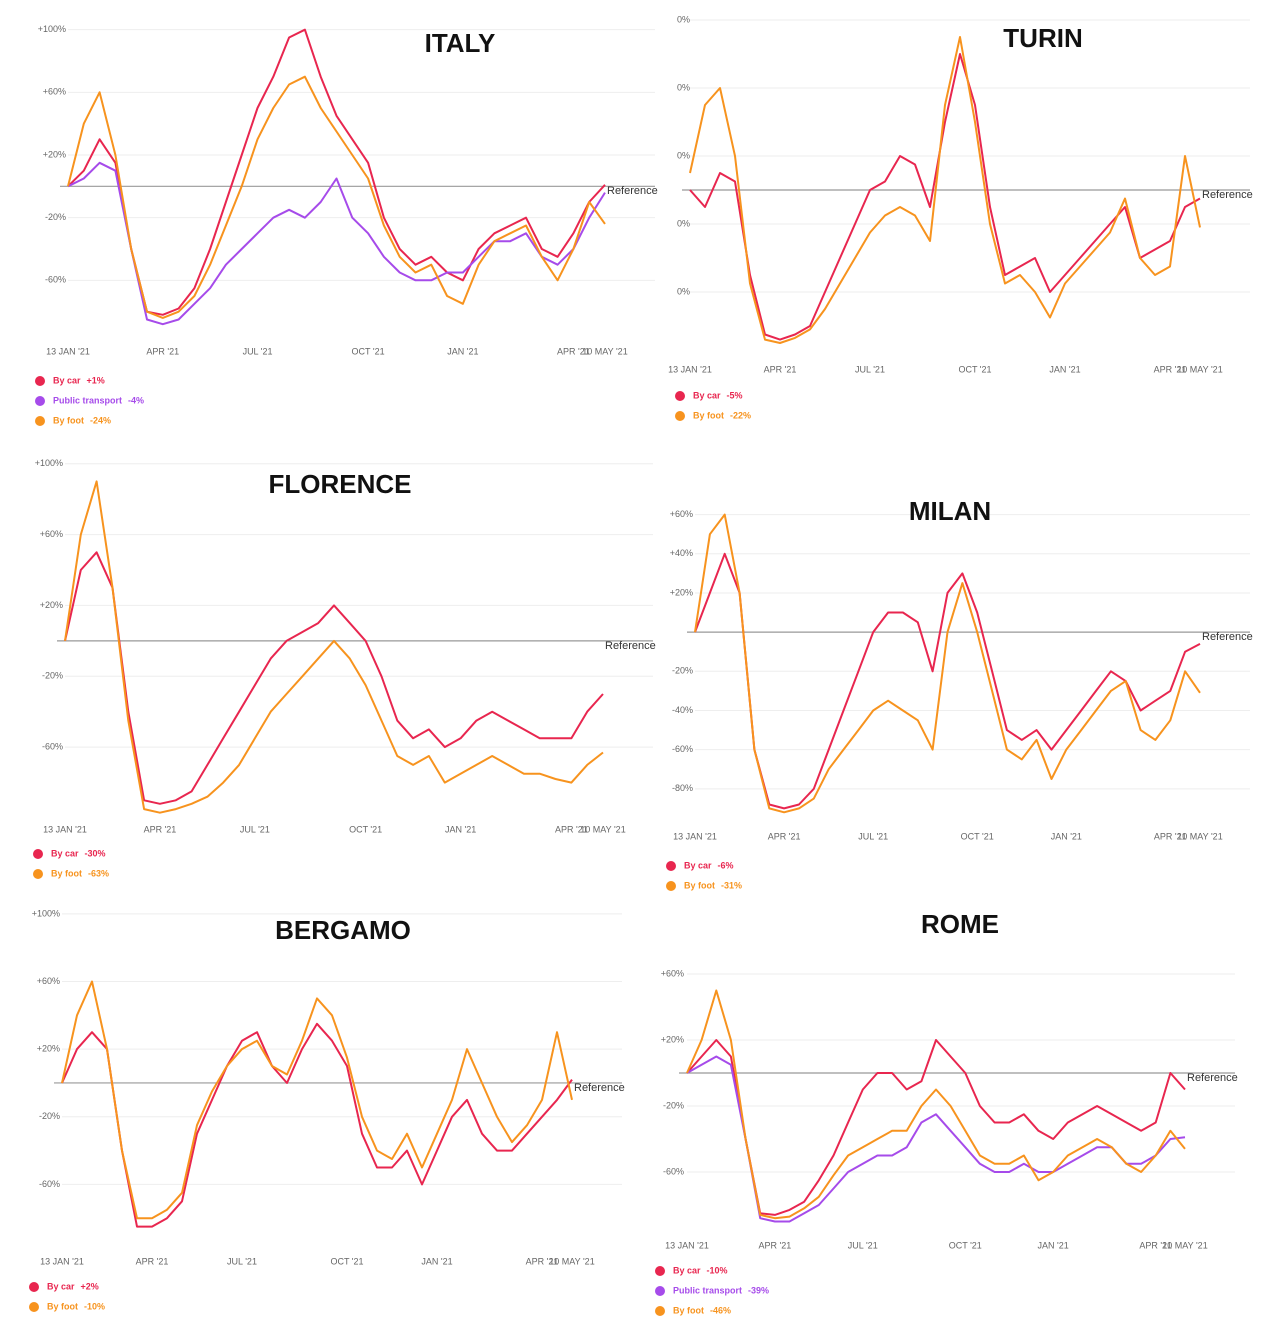  I want to click on chart-title: MILAN, so click(950, 511).